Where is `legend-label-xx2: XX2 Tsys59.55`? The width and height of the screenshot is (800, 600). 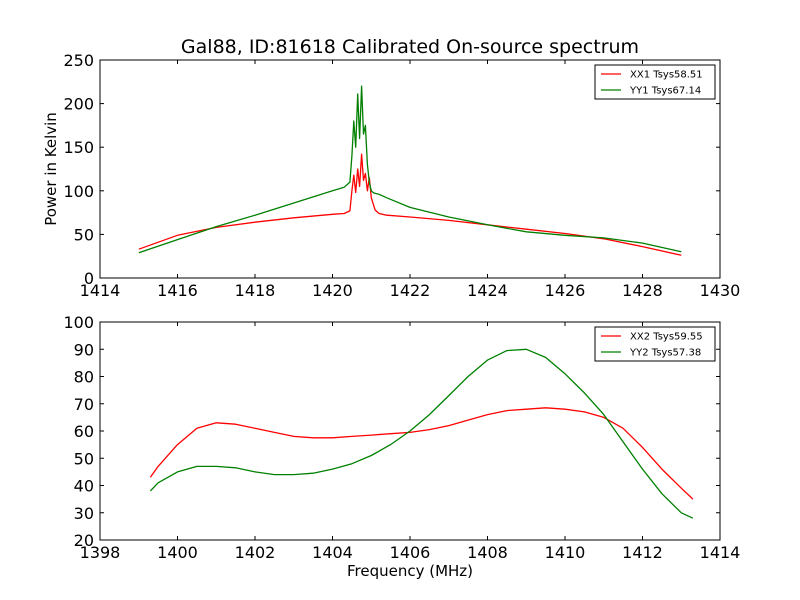 legend-label-xx2: XX2 Tsys59.55 is located at coordinates (666, 337).